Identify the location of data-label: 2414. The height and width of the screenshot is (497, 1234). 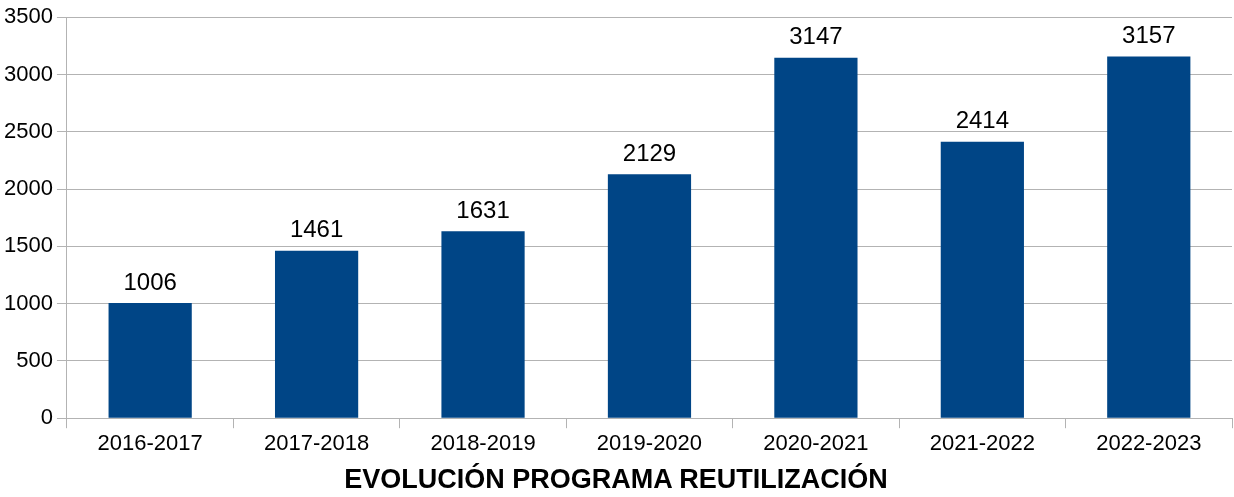
(982, 120).